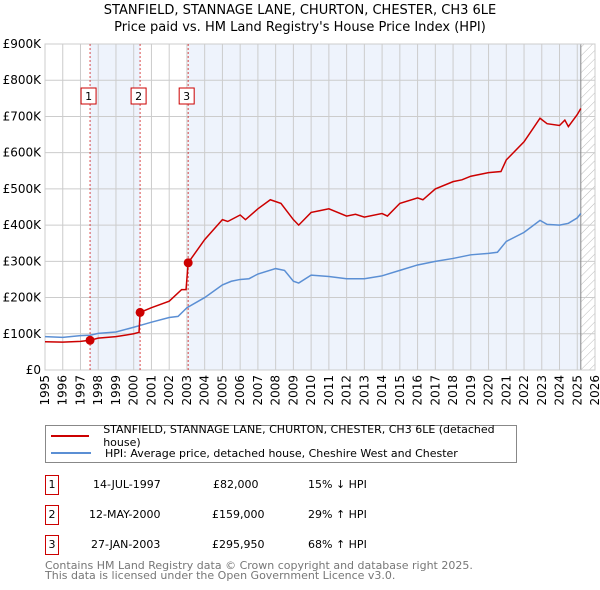  Describe the element at coordinates (23, 334) in the screenshot. I see `y-tick-label: £100K` at that location.